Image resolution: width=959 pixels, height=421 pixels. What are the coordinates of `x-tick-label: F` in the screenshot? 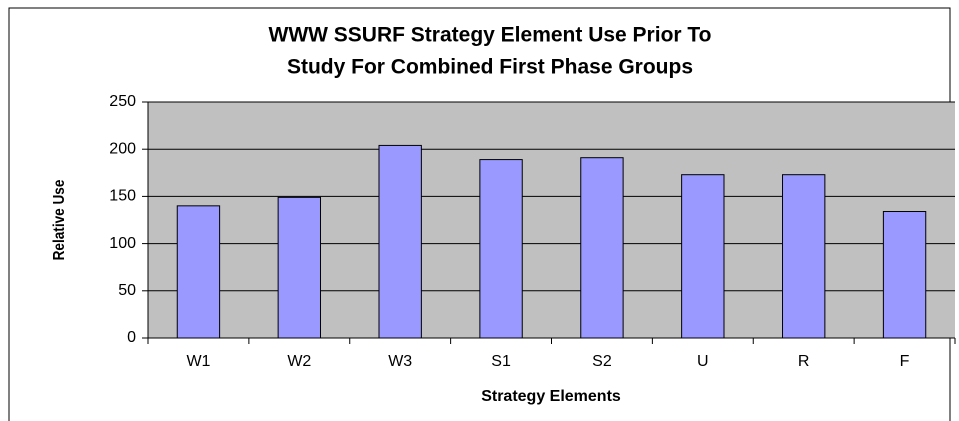 It's located at (905, 361).